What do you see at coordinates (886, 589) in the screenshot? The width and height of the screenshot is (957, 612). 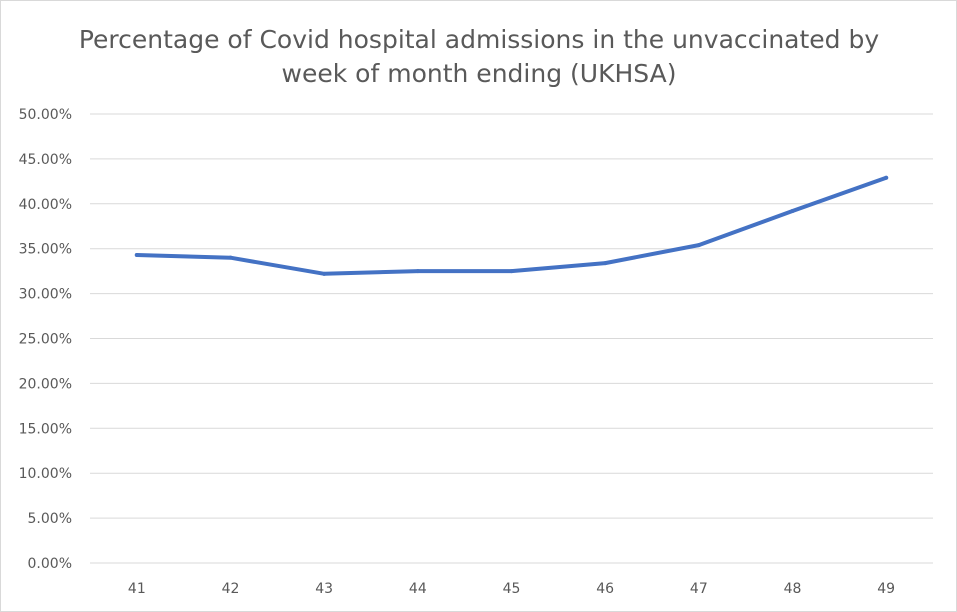 I see `x-tick-label: 49` at bounding box center [886, 589].